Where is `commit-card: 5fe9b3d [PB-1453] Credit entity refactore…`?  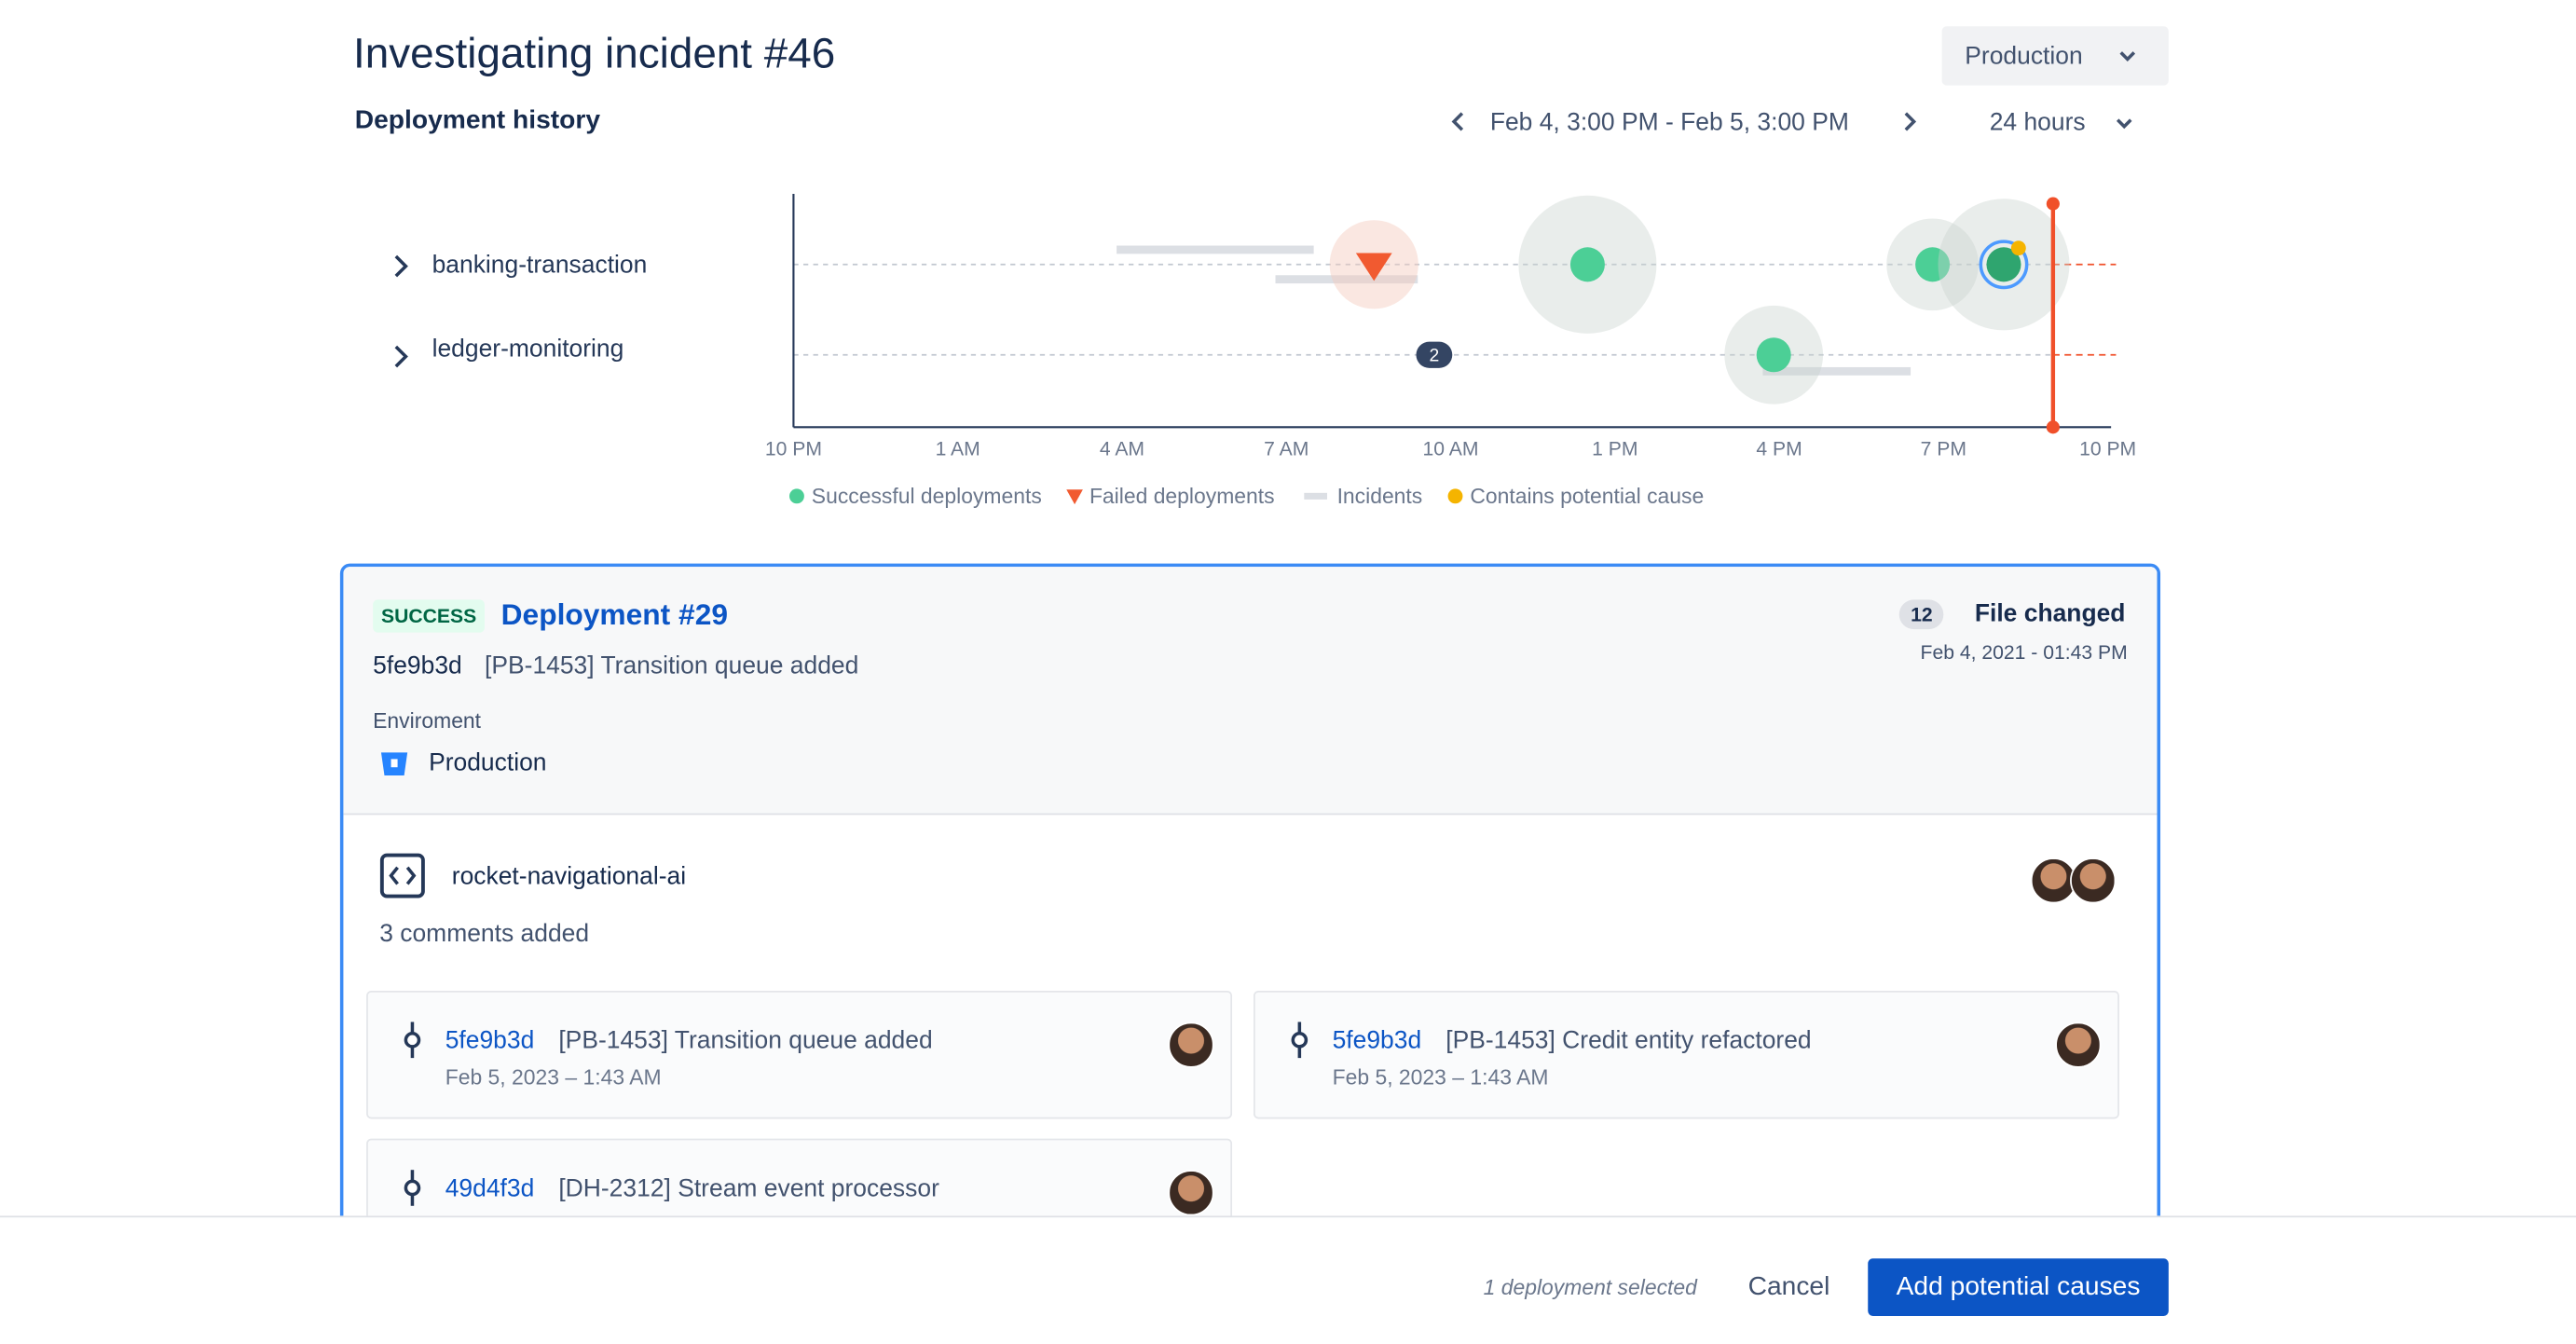 commit-card: 5fe9b3d [PB-1453] Credit entity refactore… is located at coordinates (1686, 1054).